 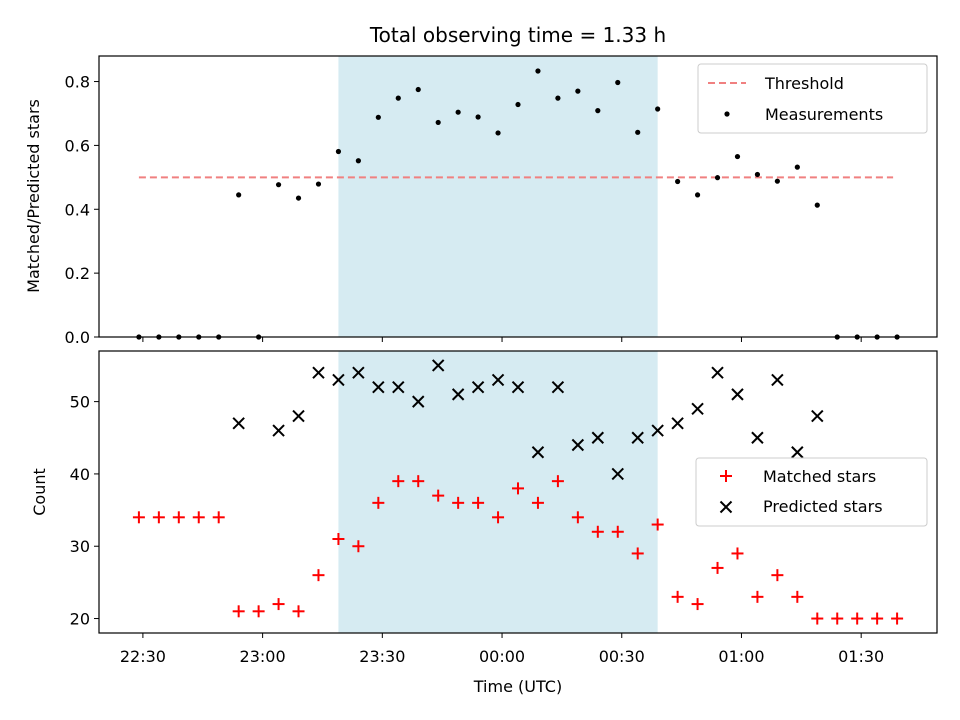 I want to click on top-legend: Threshold Measurements, so click(x=812, y=98).